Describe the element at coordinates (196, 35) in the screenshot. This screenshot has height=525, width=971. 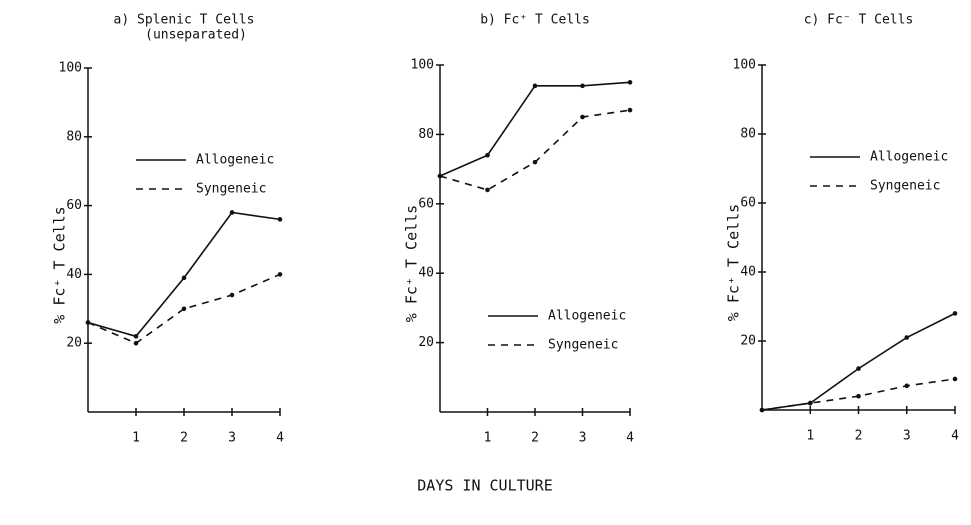
I see `panel-subtitle: (unseparated)` at that location.